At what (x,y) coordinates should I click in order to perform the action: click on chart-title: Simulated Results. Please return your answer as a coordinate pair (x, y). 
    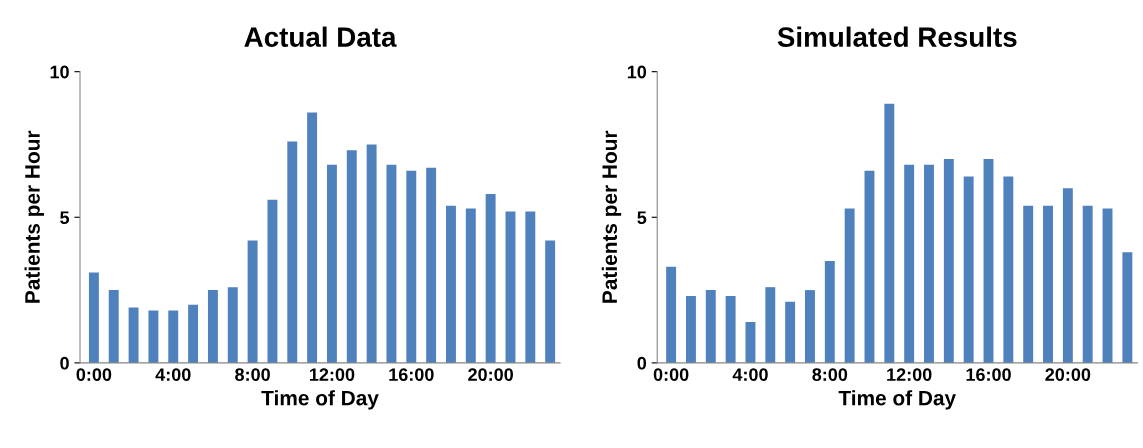
    Looking at the image, I should click on (897, 36).